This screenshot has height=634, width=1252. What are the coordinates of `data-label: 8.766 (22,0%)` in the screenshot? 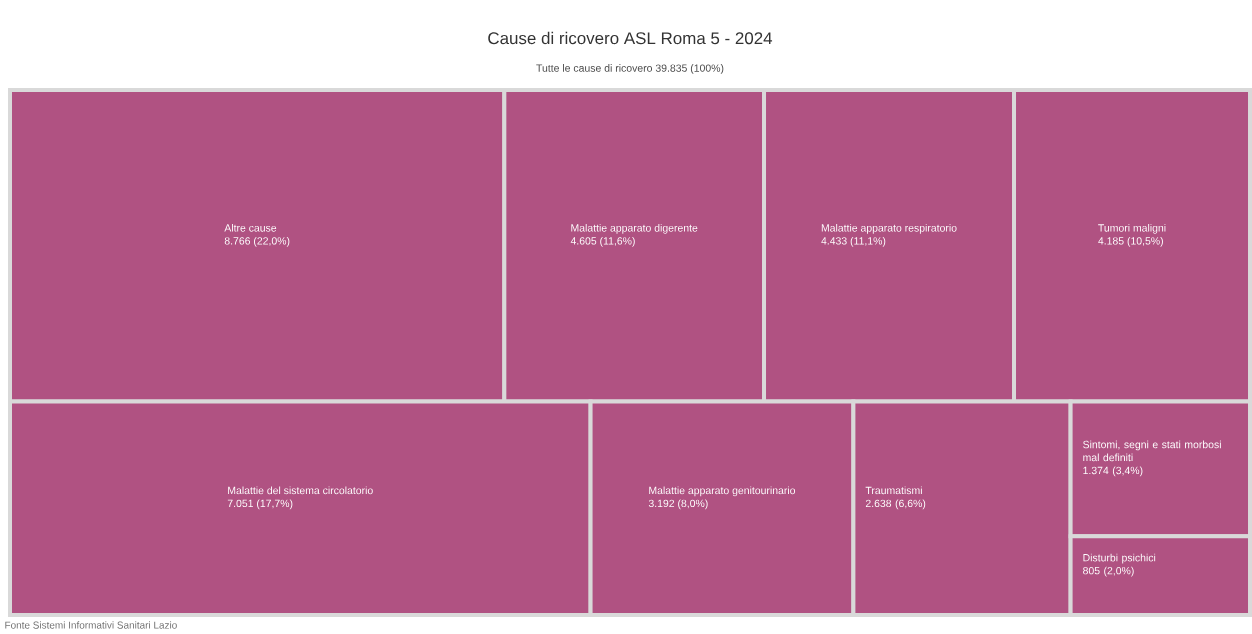 It's located at (257, 241).